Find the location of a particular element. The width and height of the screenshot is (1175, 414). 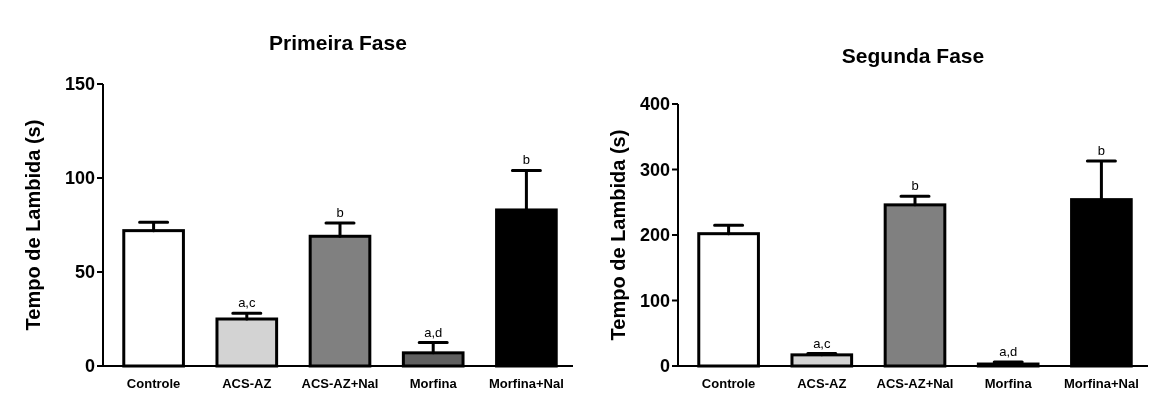

chart-title: Primeira Fase is located at coordinates (338, 42).